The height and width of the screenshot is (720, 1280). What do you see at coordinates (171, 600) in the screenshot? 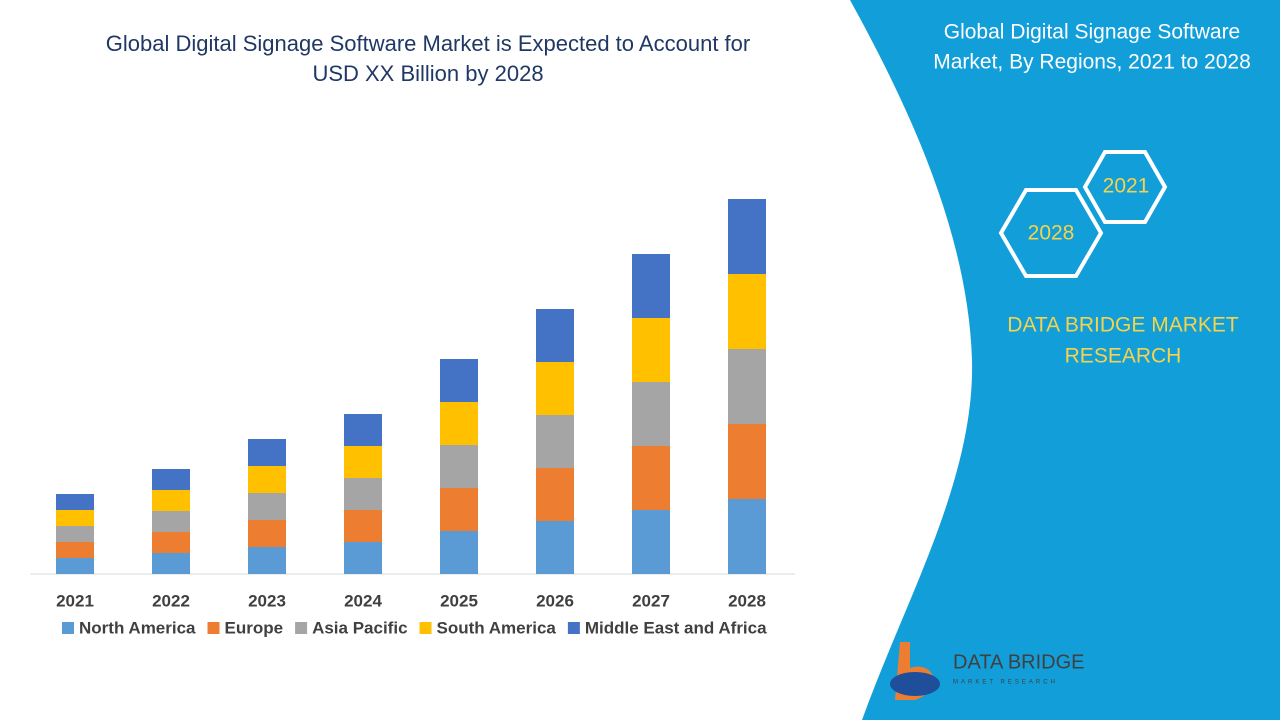
I see `x-tick-label: 2022` at bounding box center [171, 600].